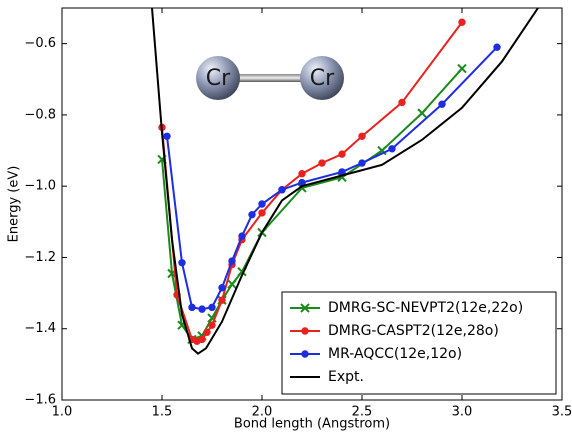 The image size is (572, 437). What do you see at coordinates (62, 412) in the screenshot?
I see `x-tick-label: 1.0` at bounding box center [62, 412].